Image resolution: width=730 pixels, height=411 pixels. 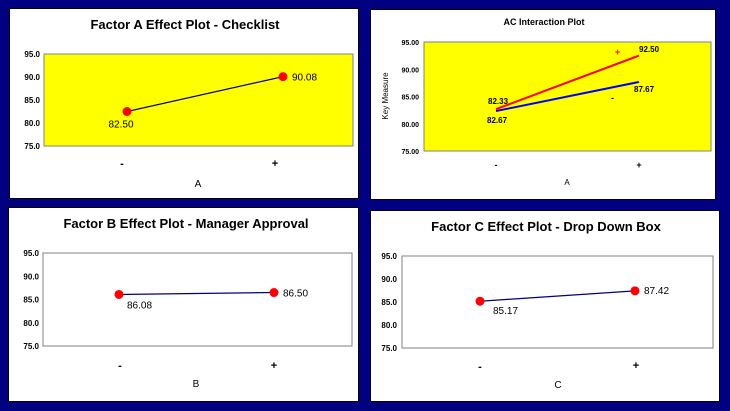 What do you see at coordinates (120, 125) in the screenshot?
I see `data-label: 82.50` at bounding box center [120, 125].